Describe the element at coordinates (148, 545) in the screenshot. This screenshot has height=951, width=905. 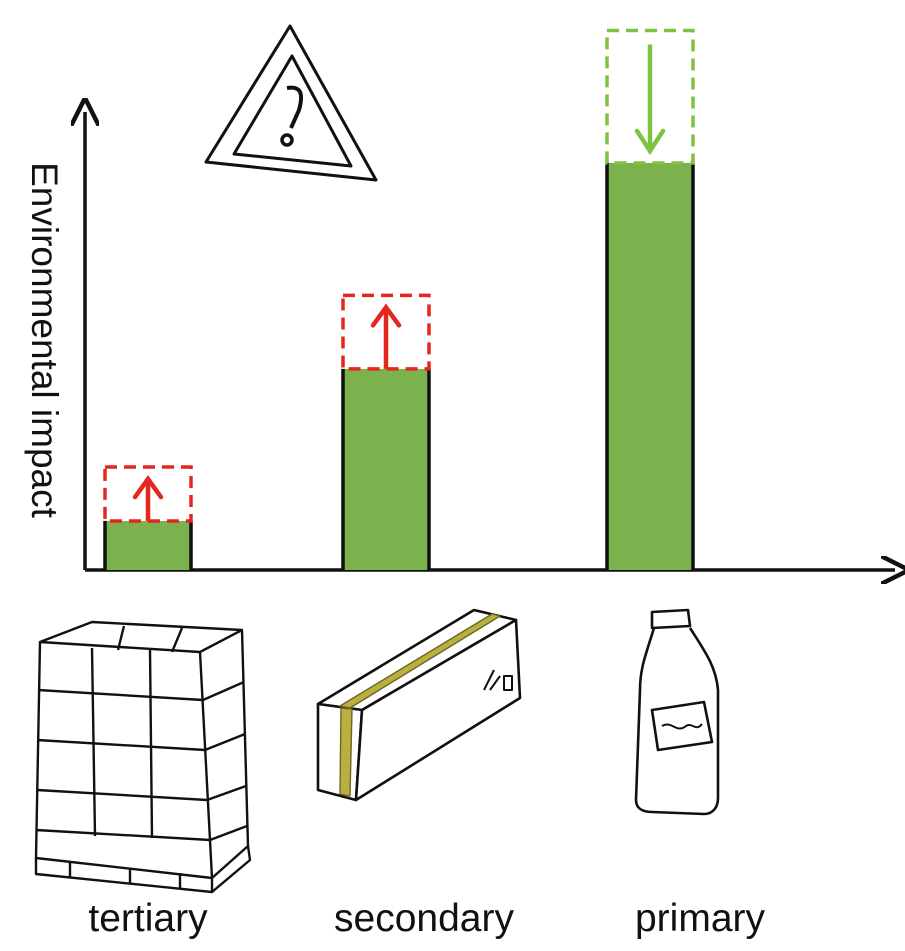
I see `bar-tertiary` at that location.